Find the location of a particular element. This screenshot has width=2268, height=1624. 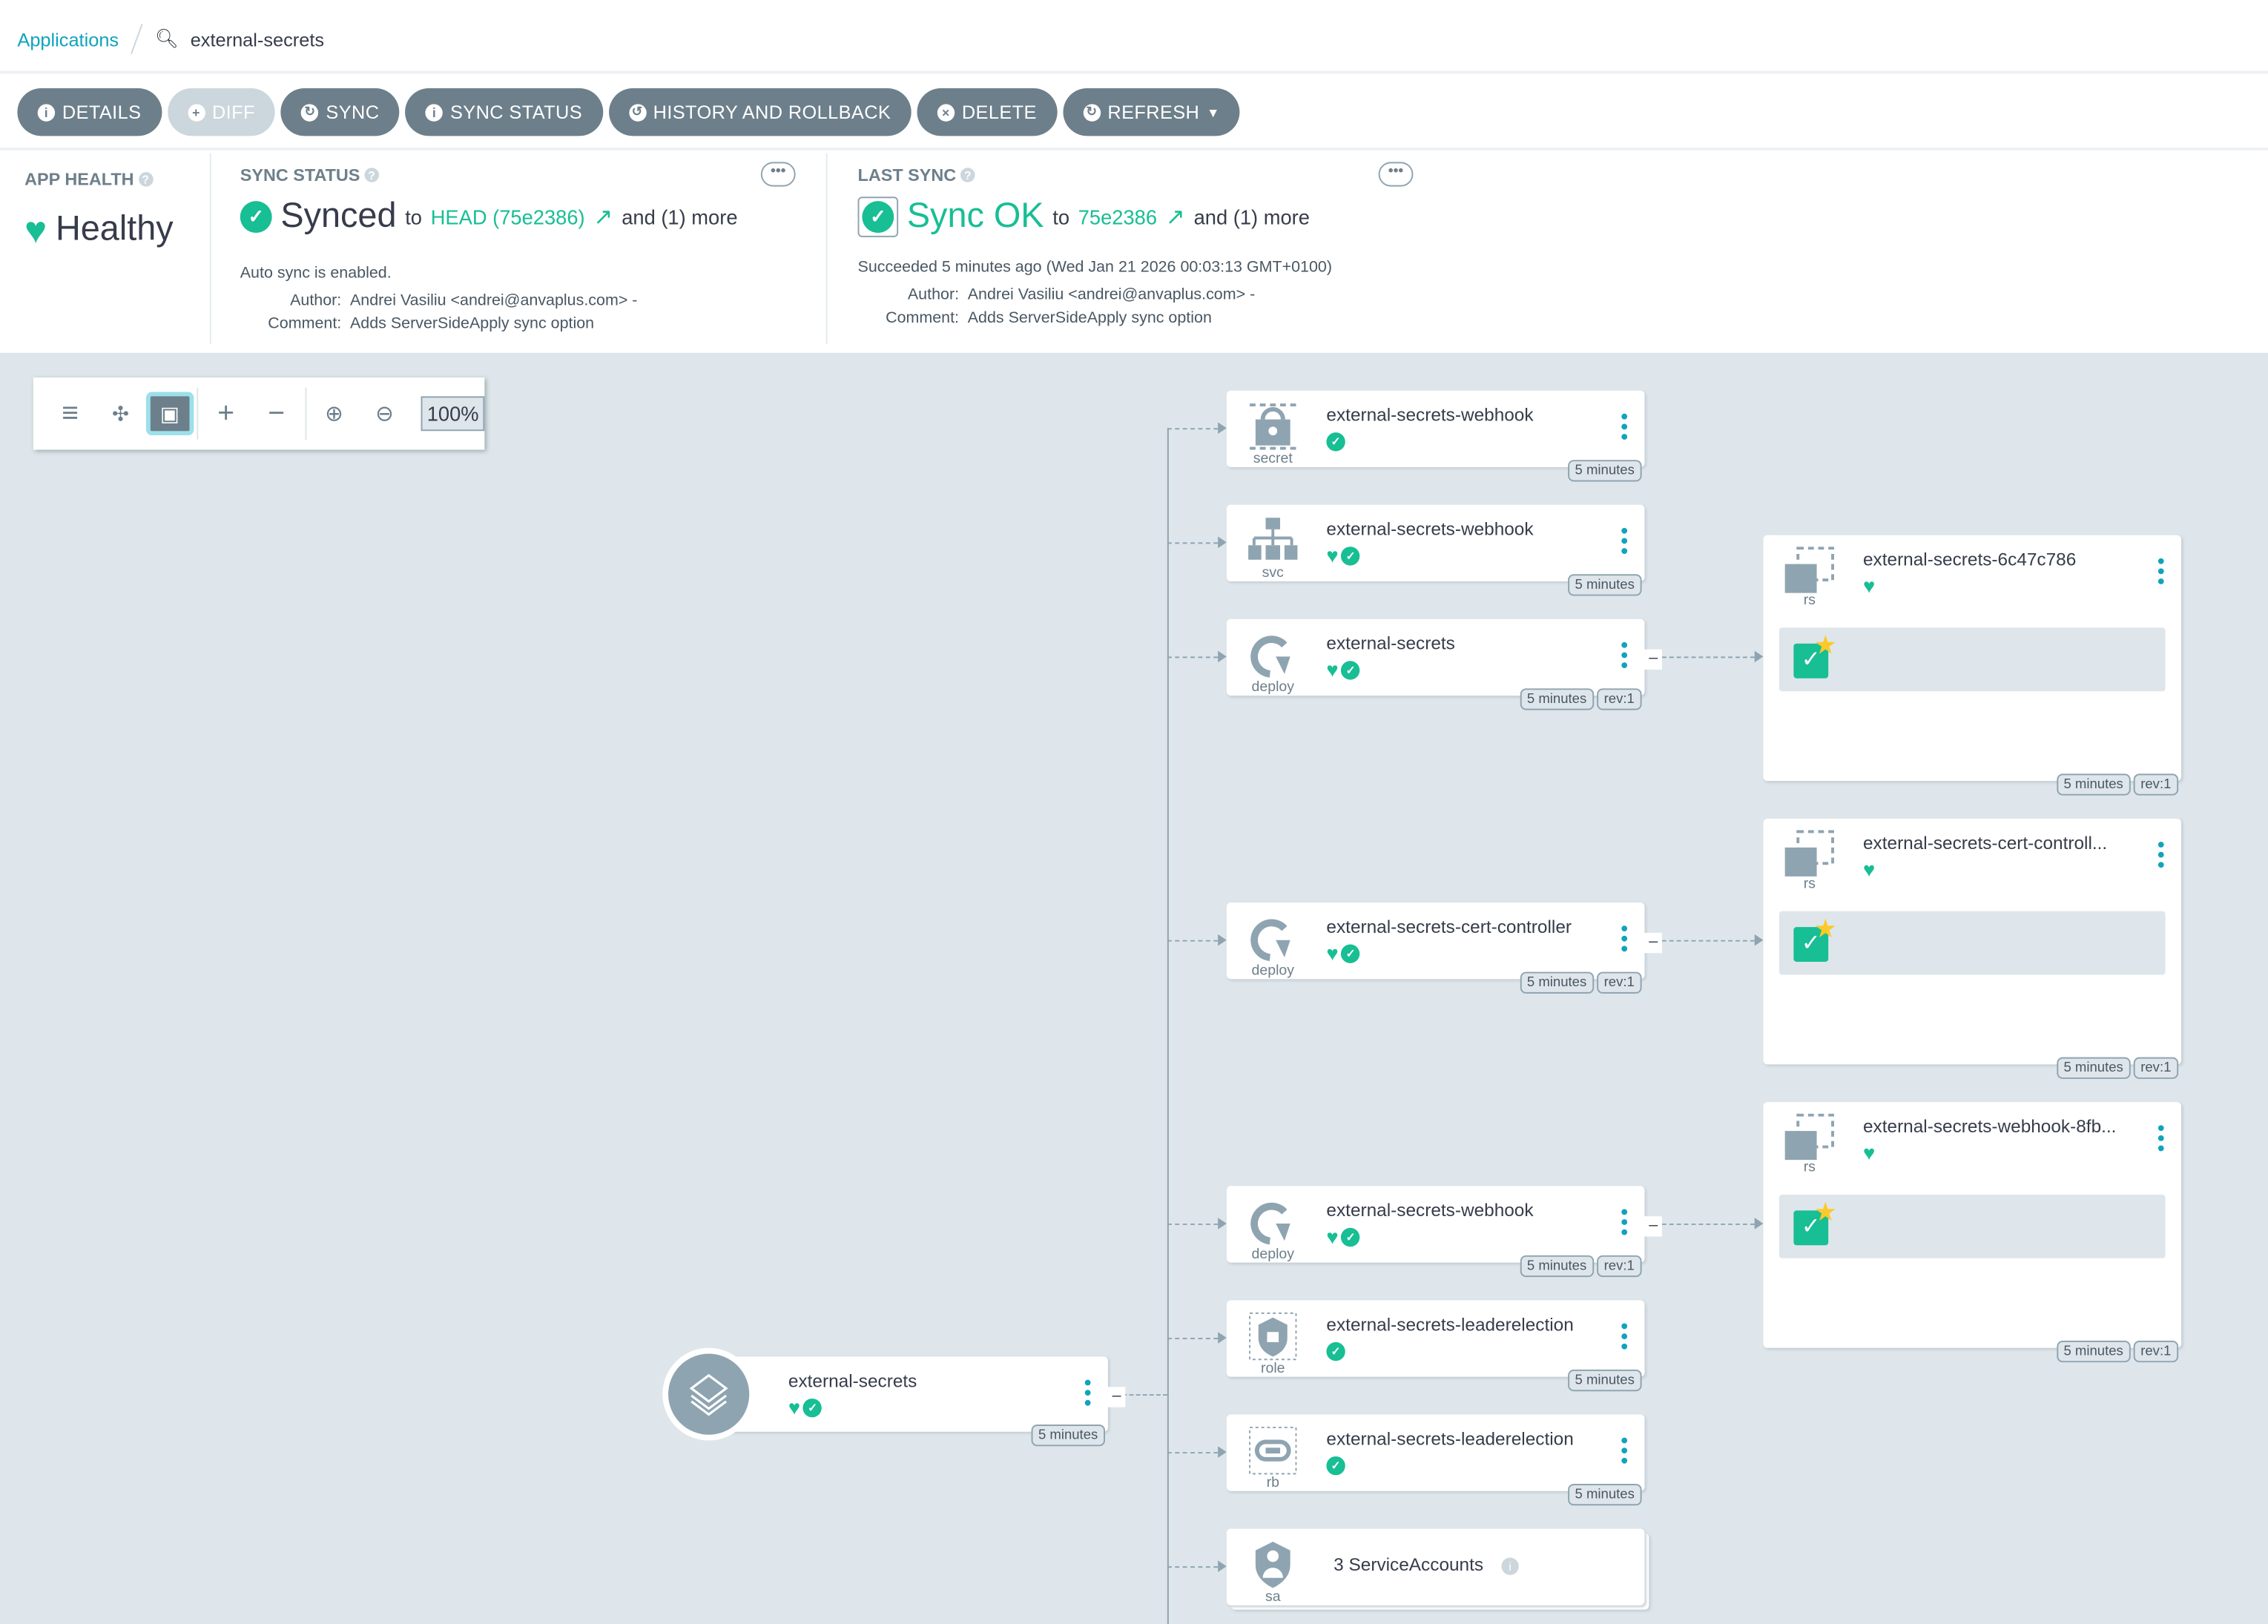

zoom-in-icon: ⊕ is located at coordinates (334, 415).